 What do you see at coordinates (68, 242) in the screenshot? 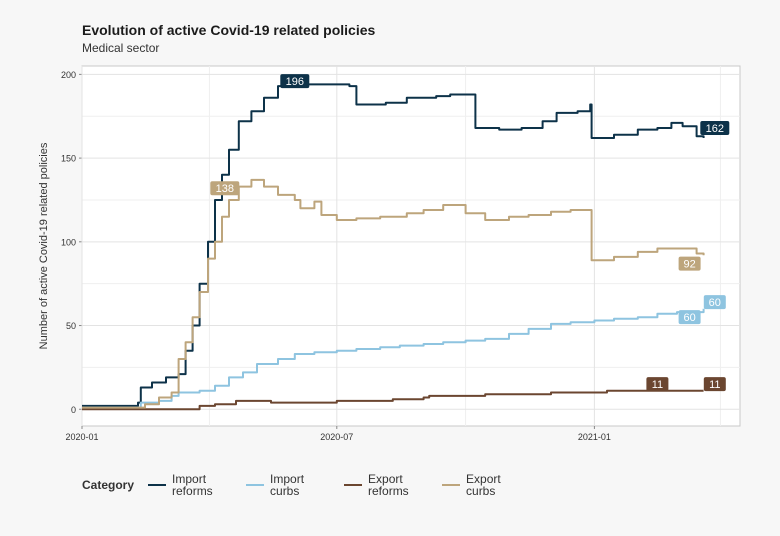
I see `y-tick-label: 100` at bounding box center [68, 242].